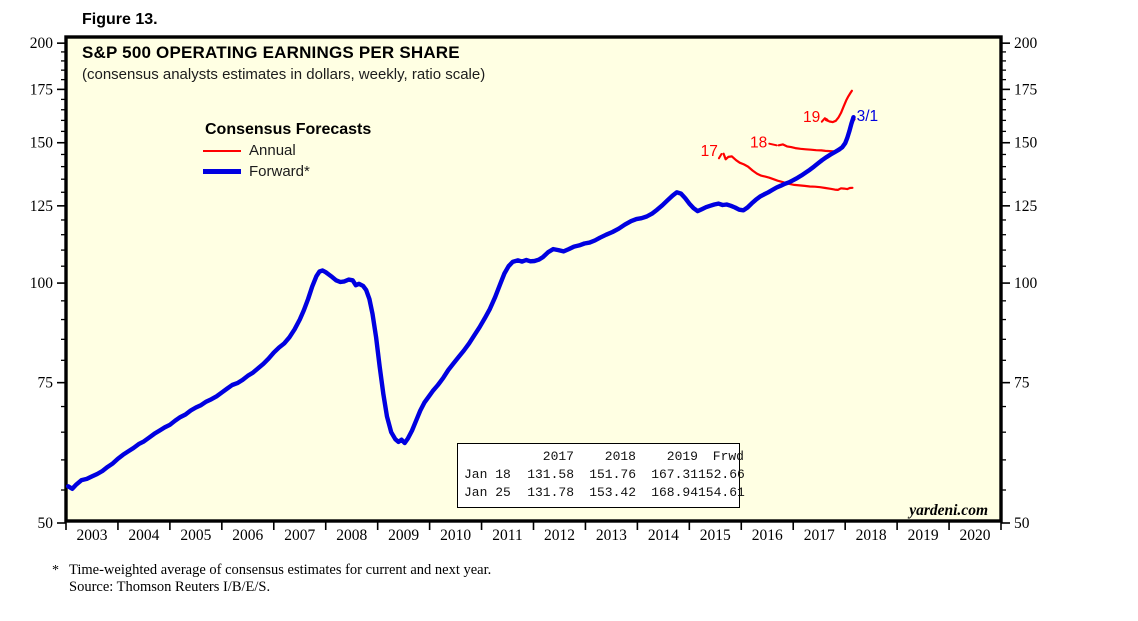 Image resolution: width=1138 pixels, height=621 pixels. Describe the element at coordinates (42, 283) in the screenshot. I see `y-tick-label-left: 100` at that location.